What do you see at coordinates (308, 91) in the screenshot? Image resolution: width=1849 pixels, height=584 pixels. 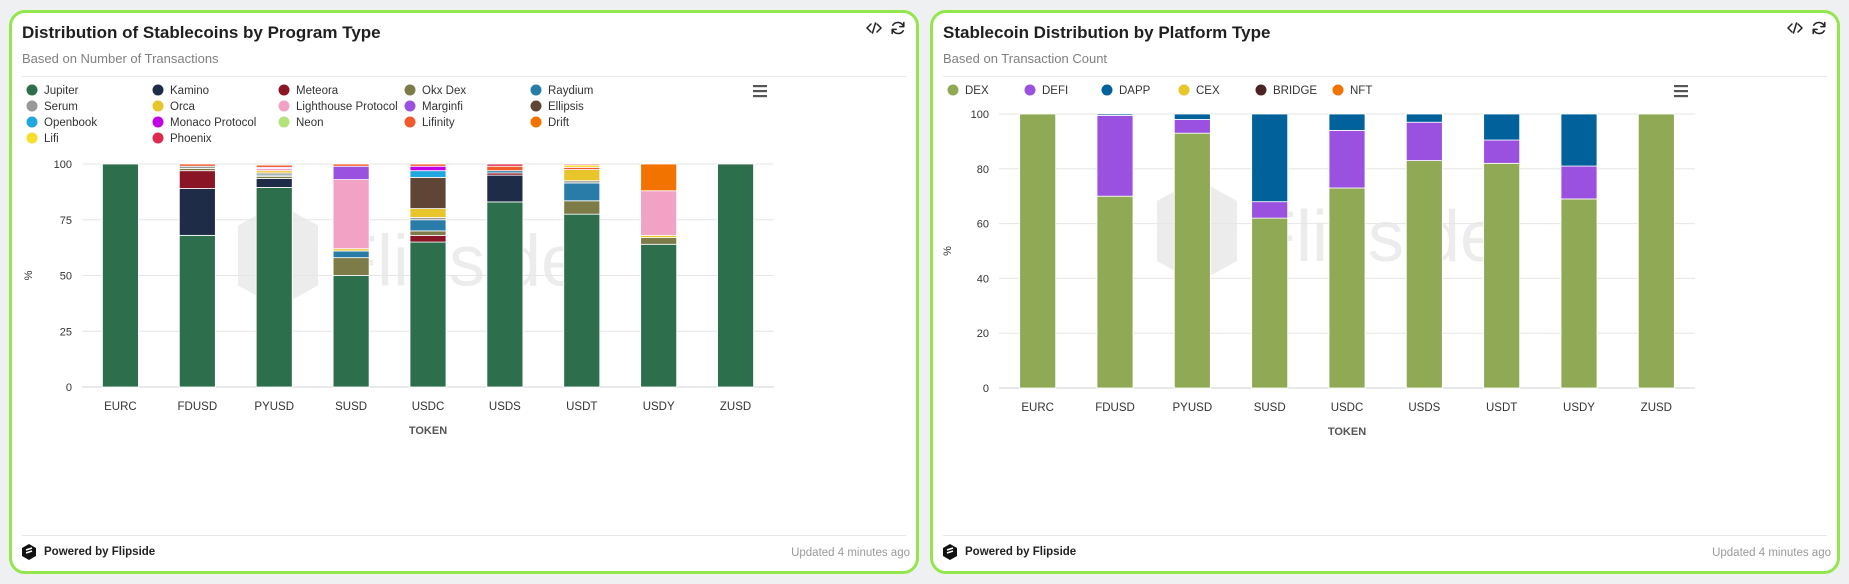 I see `legend-item-meteora: Meteora` at bounding box center [308, 91].